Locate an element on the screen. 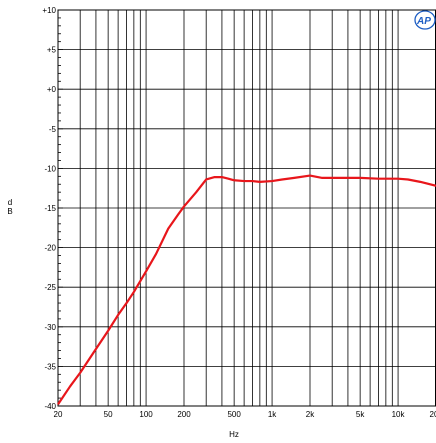  y-tick-label: -5 is located at coordinates (53, 129).